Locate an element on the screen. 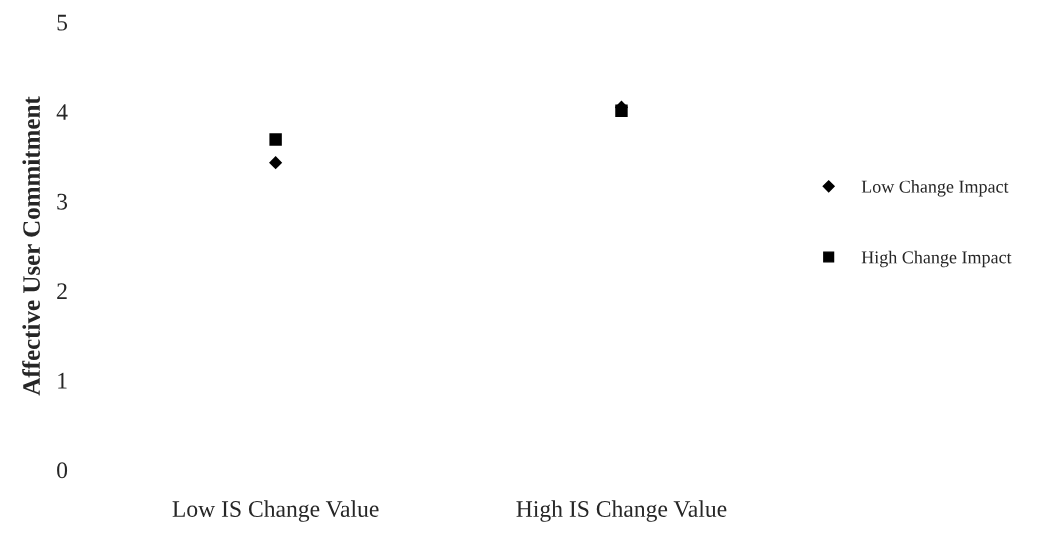 The height and width of the screenshot is (540, 1048). legend-label: High Change Impact is located at coordinates (936, 259).